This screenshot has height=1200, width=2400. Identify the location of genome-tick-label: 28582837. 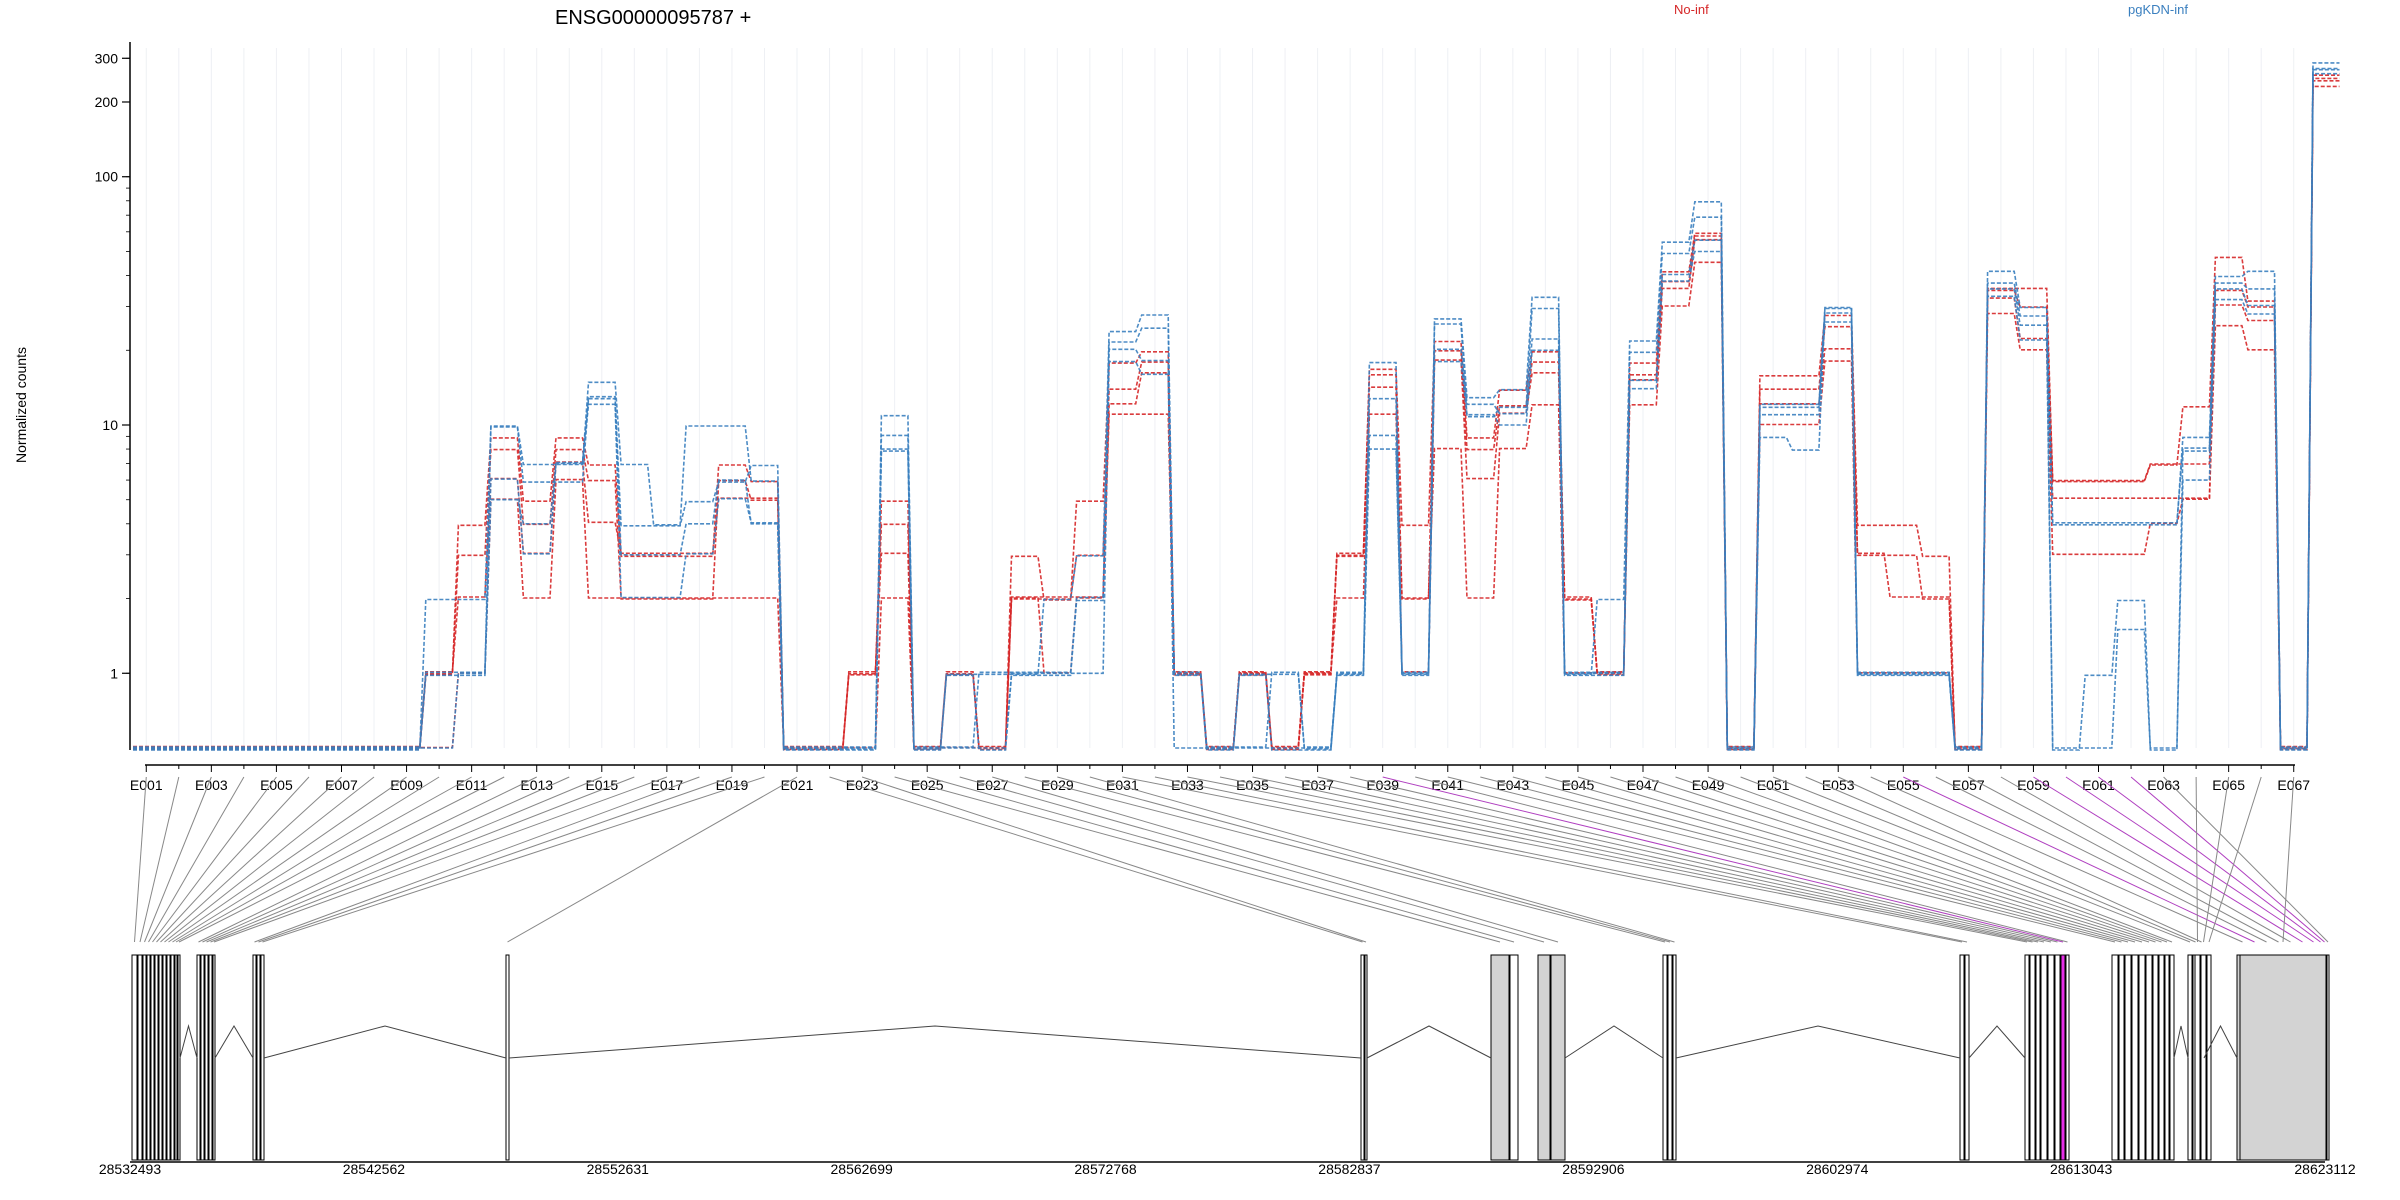
(1349, 1169).